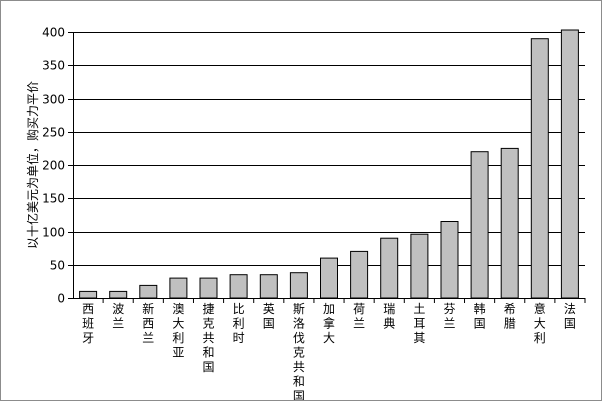  I want to click on x-tick-label: 澳大利亚, so click(178, 331).